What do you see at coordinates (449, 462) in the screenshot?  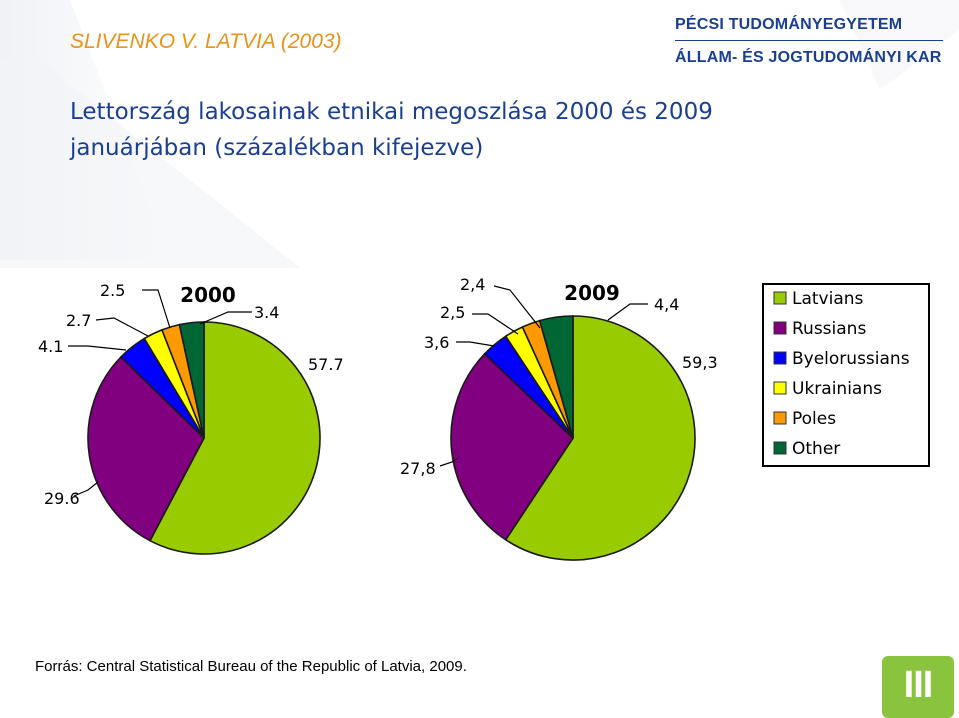 I see `leader-line-russians-2009` at bounding box center [449, 462].